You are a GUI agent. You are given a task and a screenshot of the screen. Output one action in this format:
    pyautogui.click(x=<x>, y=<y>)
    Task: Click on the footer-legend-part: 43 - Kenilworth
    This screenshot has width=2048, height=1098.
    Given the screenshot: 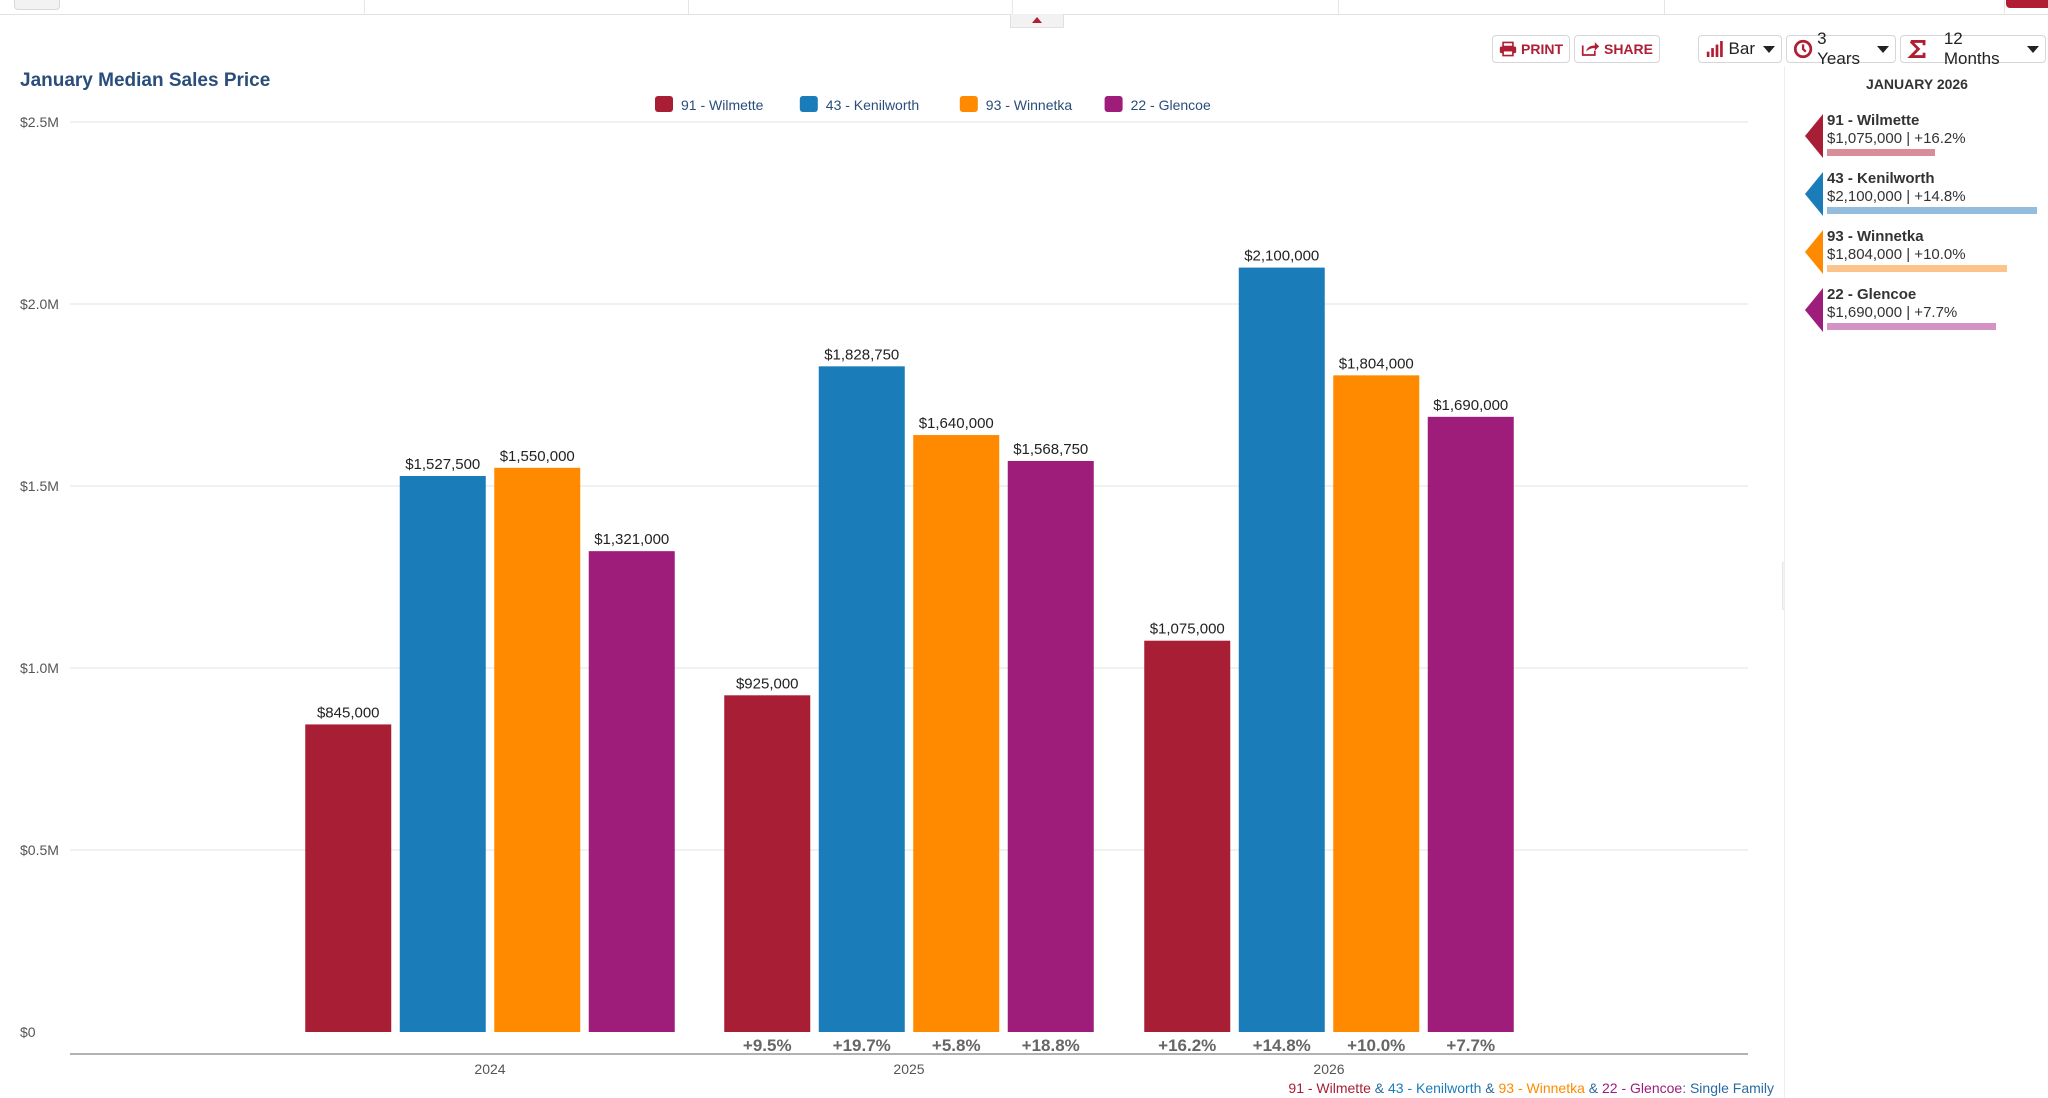 What is the action you would take?
    pyautogui.click(x=1435, y=1088)
    